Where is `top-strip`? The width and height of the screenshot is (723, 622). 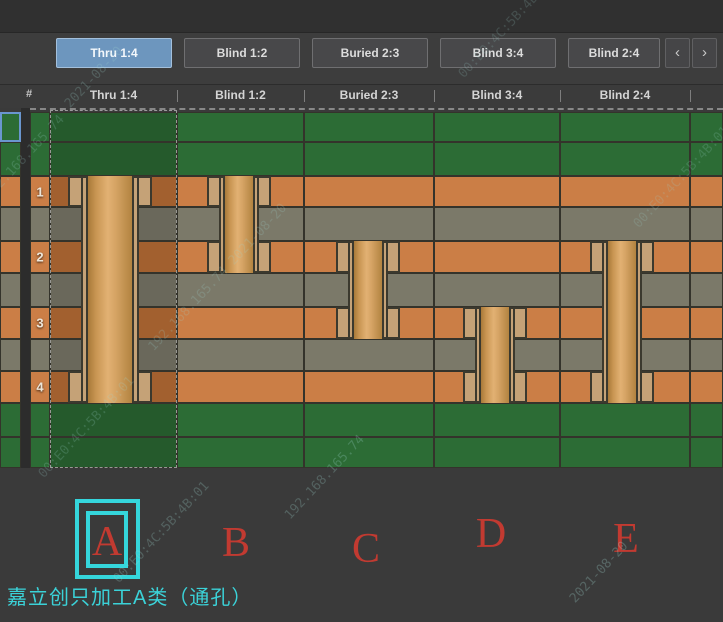 top-strip is located at coordinates (361, 16).